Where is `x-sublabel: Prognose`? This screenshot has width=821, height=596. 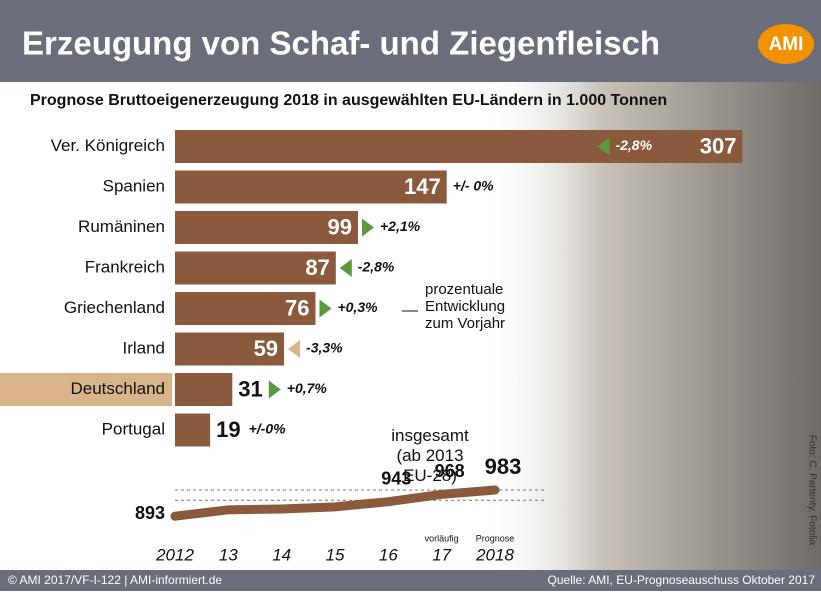 x-sublabel: Prognose is located at coordinates (495, 538).